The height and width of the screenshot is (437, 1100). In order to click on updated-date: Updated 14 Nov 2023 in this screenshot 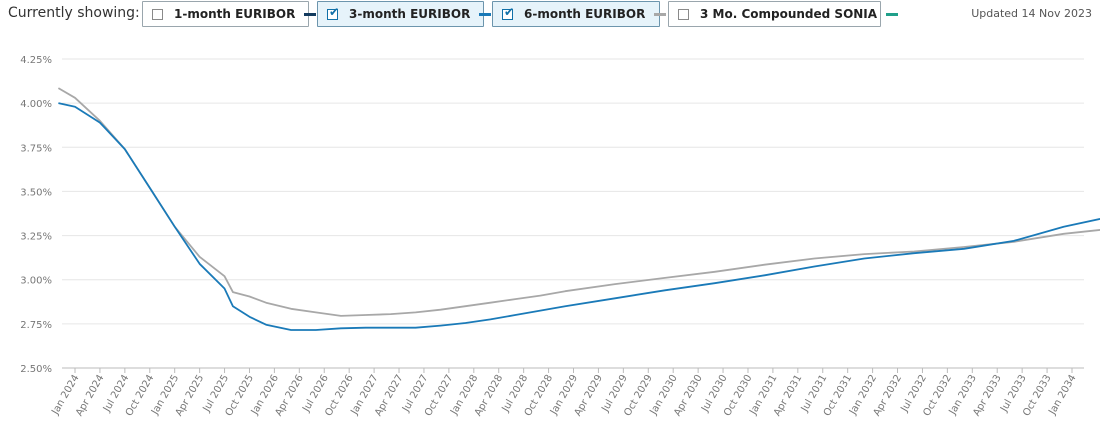, I will do `click(1031, 13)`.